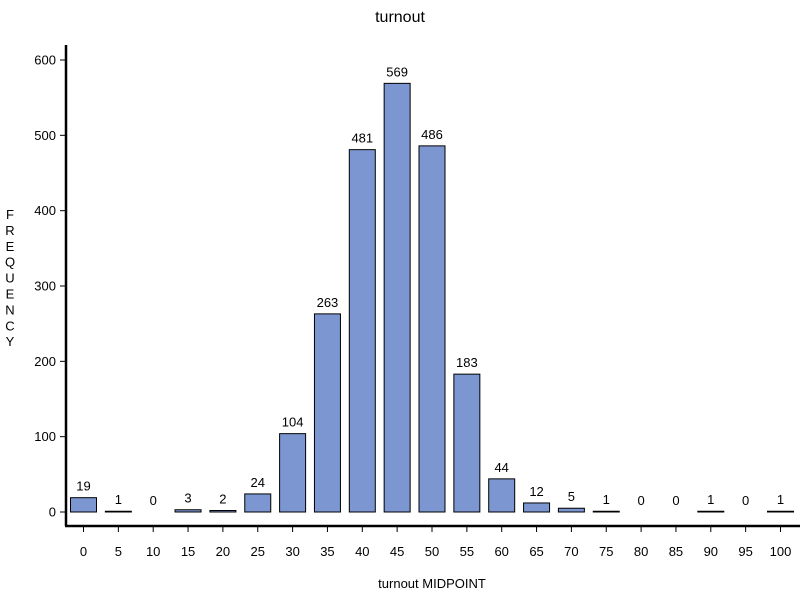 The image size is (800, 600). Describe the element at coordinates (328, 302) in the screenshot. I see `bar-data-label: 263` at that location.